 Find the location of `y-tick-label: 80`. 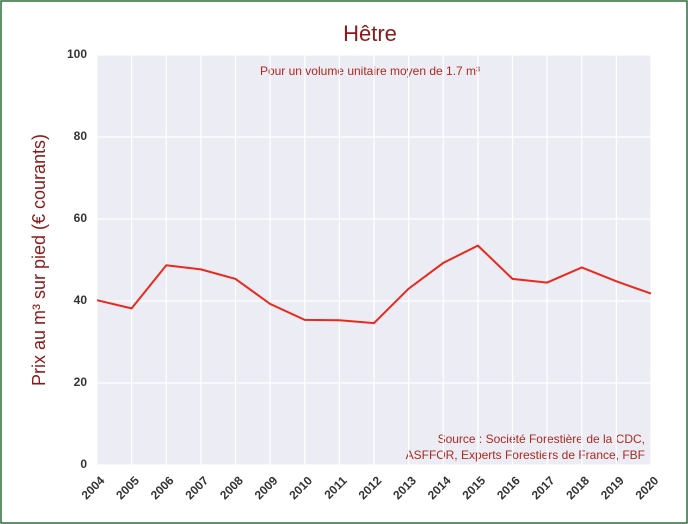

y-tick-label: 80 is located at coordinates (81, 136).